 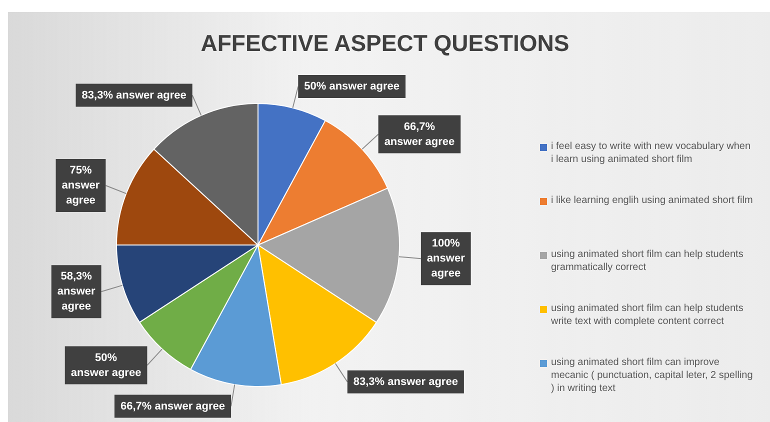 I want to click on data-label: 75% answer agree, so click(x=81, y=185).